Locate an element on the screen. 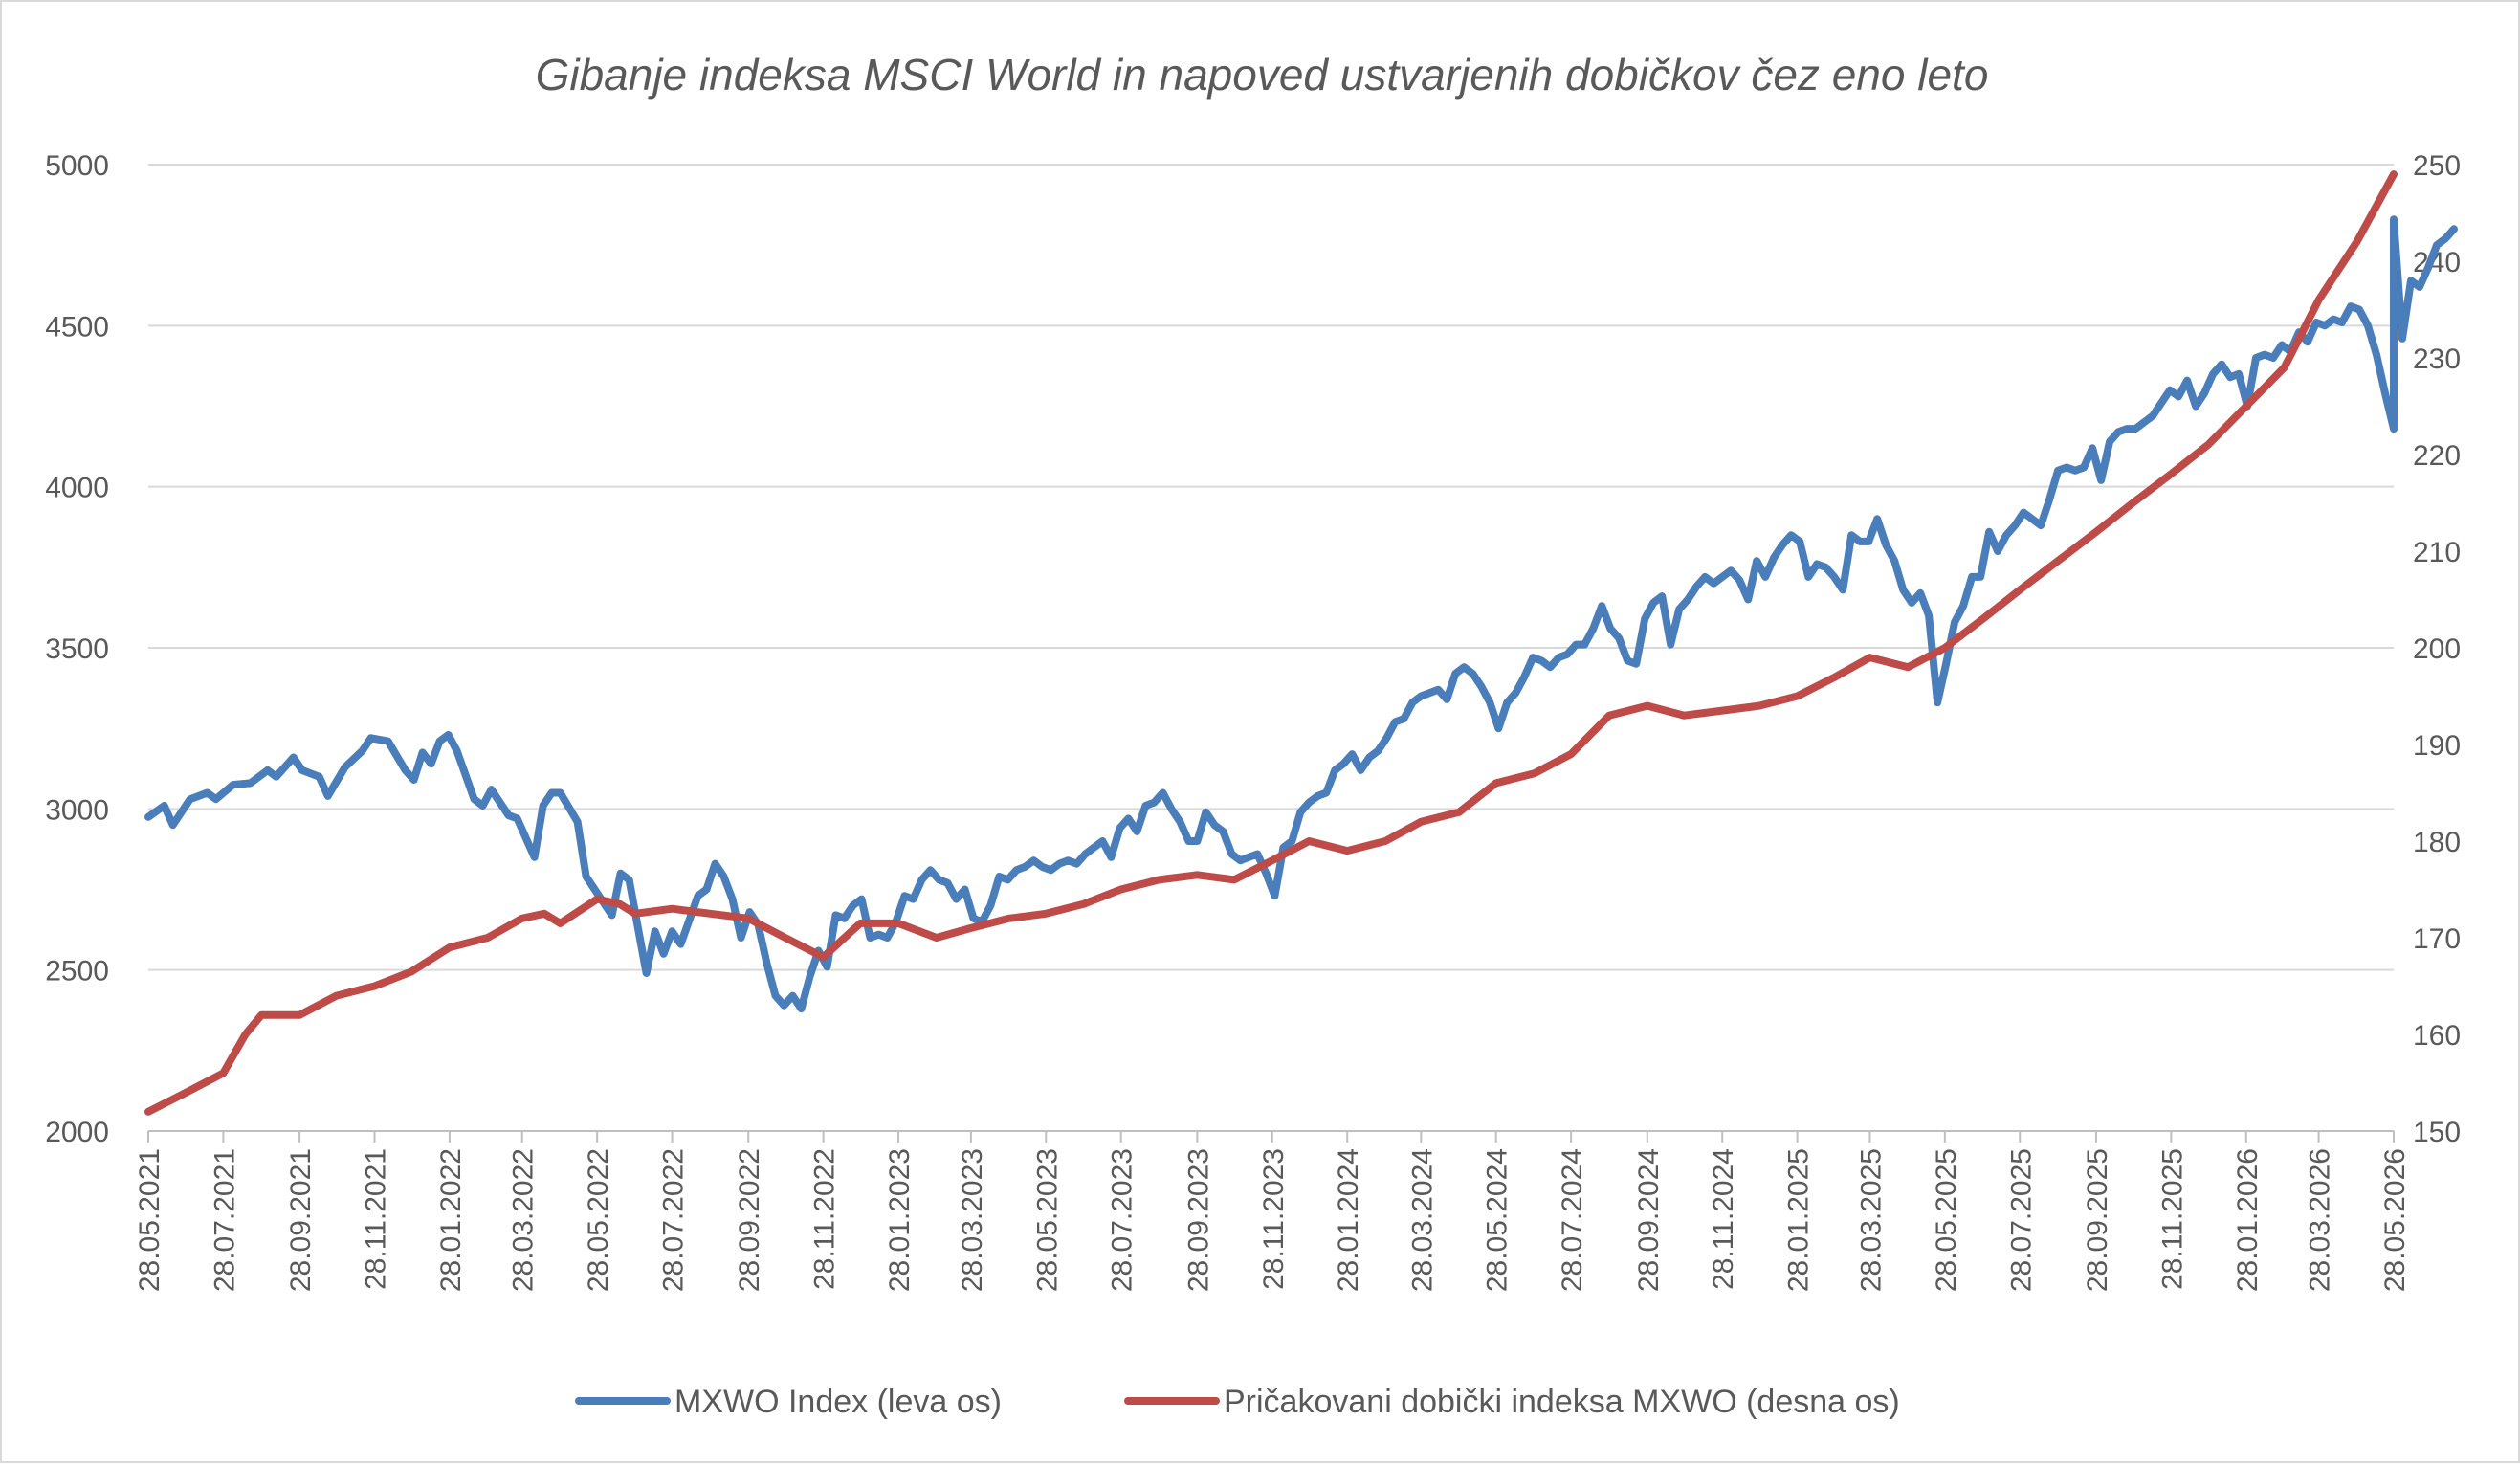 This screenshot has height=1465, width=2520. legend-label-mxwo: MXWO Index (leva os) is located at coordinates (838, 1402).